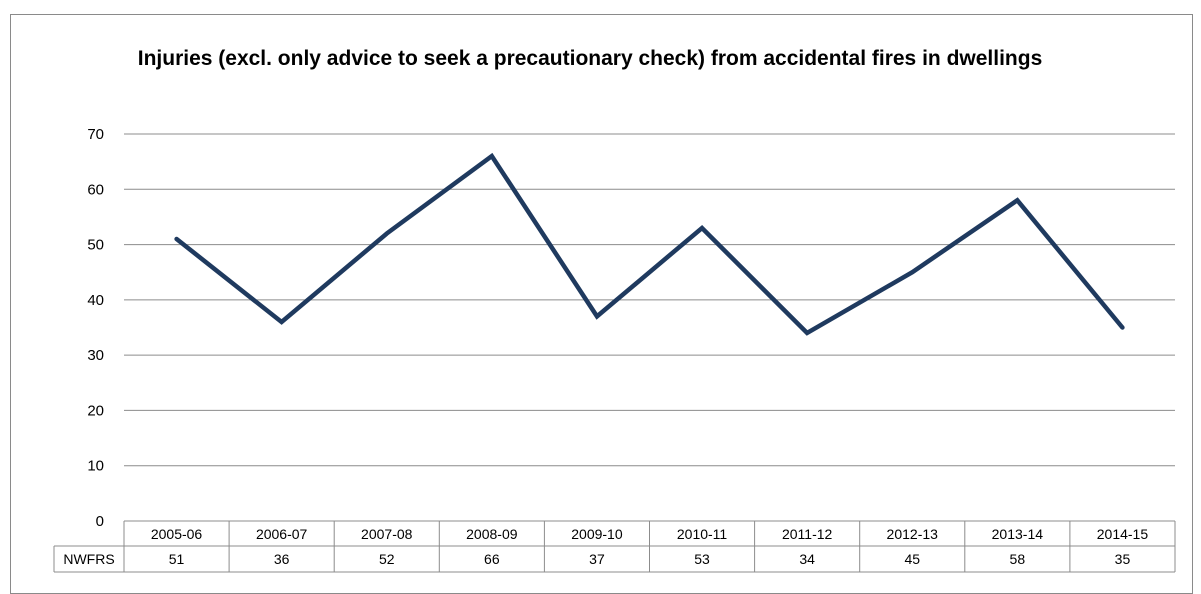 This screenshot has width=1201, height=594. What do you see at coordinates (387, 559) in the screenshot?
I see `data-label: 52` at bounding box center [387, 559].